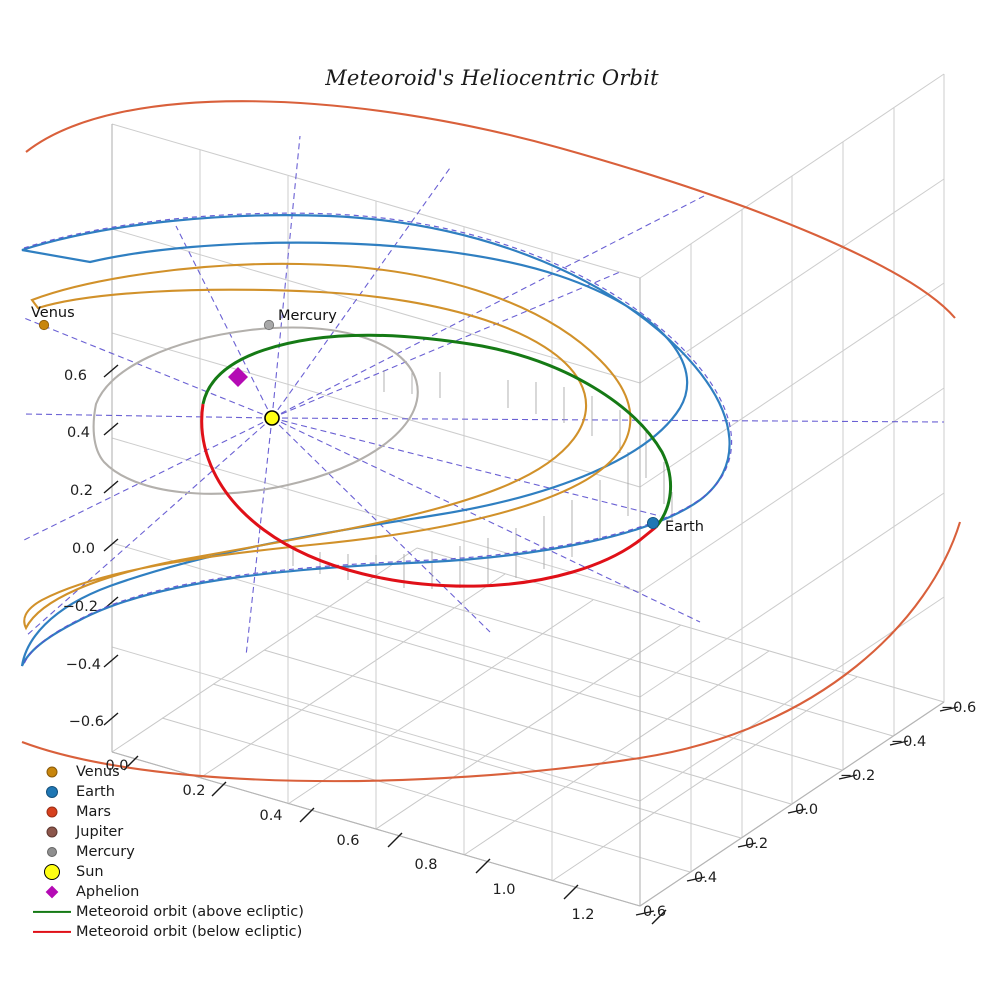 The width and height of the screenshot is (984, 984). I want to click on jupiter-dot-icon, so click(53, 832).